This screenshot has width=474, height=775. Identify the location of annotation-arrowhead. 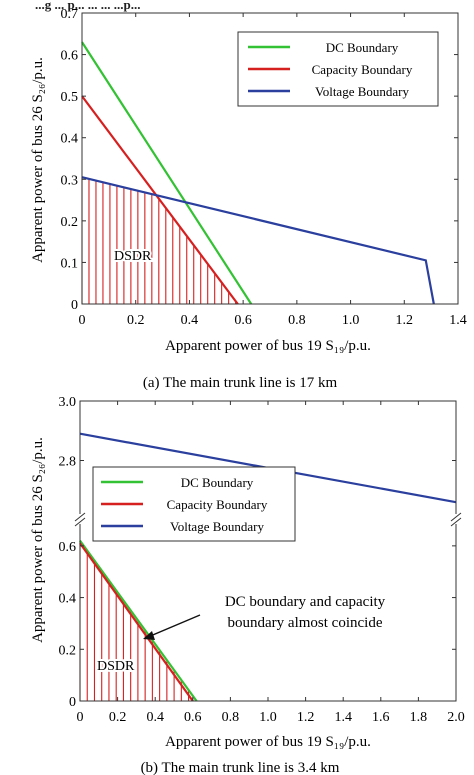
(149, 635).